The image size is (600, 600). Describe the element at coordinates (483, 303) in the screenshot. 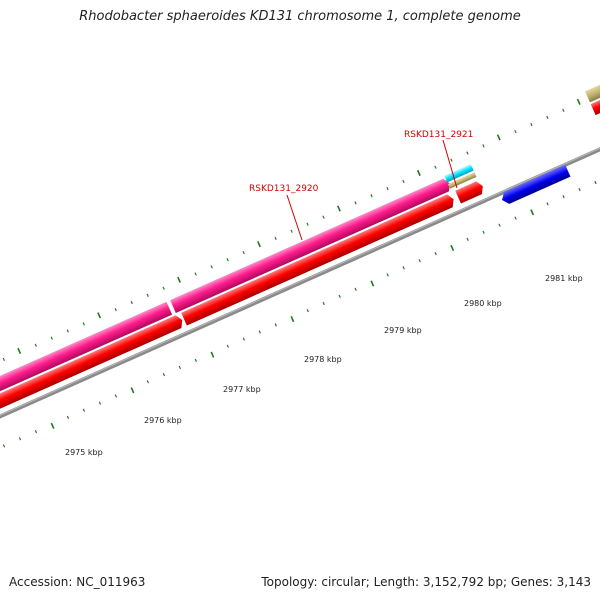

I see `kbp-label: 2980 kbp` at that location.